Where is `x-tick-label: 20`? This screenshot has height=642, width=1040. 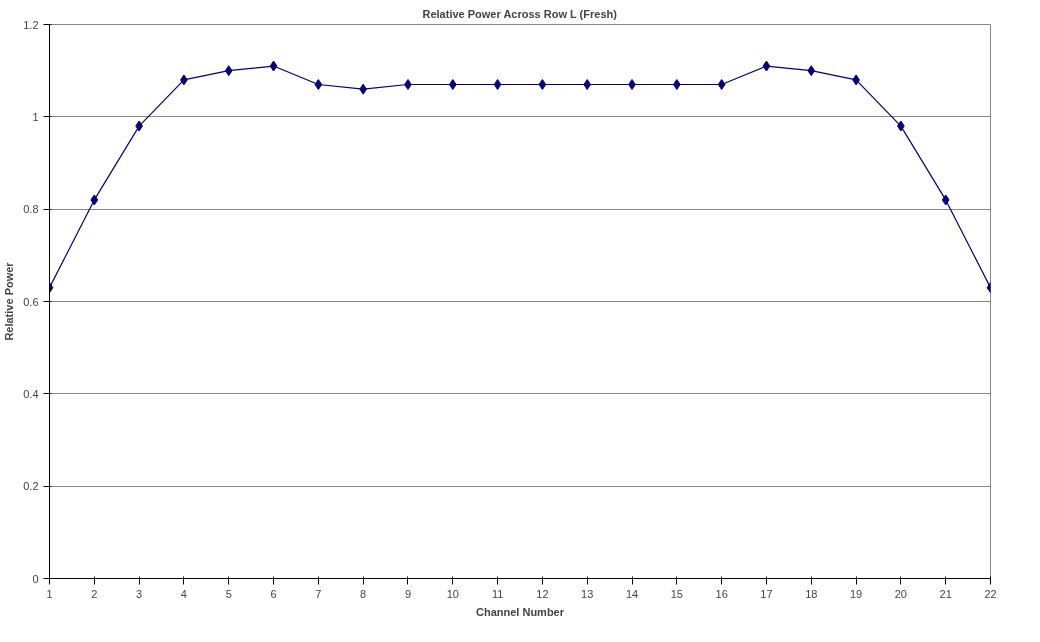
x-tick-label: 20 is located at coordinates (901, 593).